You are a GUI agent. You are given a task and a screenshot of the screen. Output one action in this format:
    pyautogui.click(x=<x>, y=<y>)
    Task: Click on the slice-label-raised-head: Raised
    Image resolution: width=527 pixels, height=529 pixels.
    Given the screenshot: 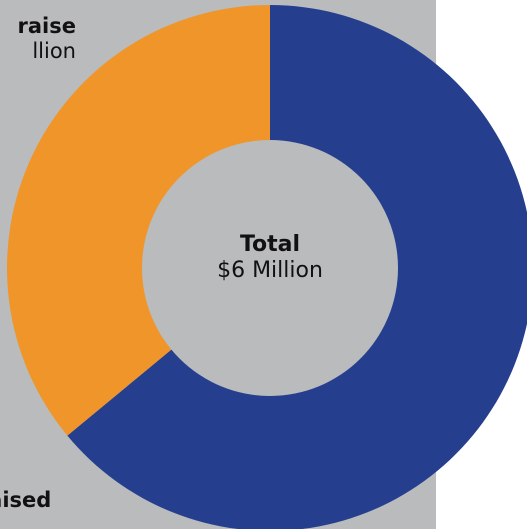 What is the action you would take?
    pyautogui.click(x=26, y=500)
    